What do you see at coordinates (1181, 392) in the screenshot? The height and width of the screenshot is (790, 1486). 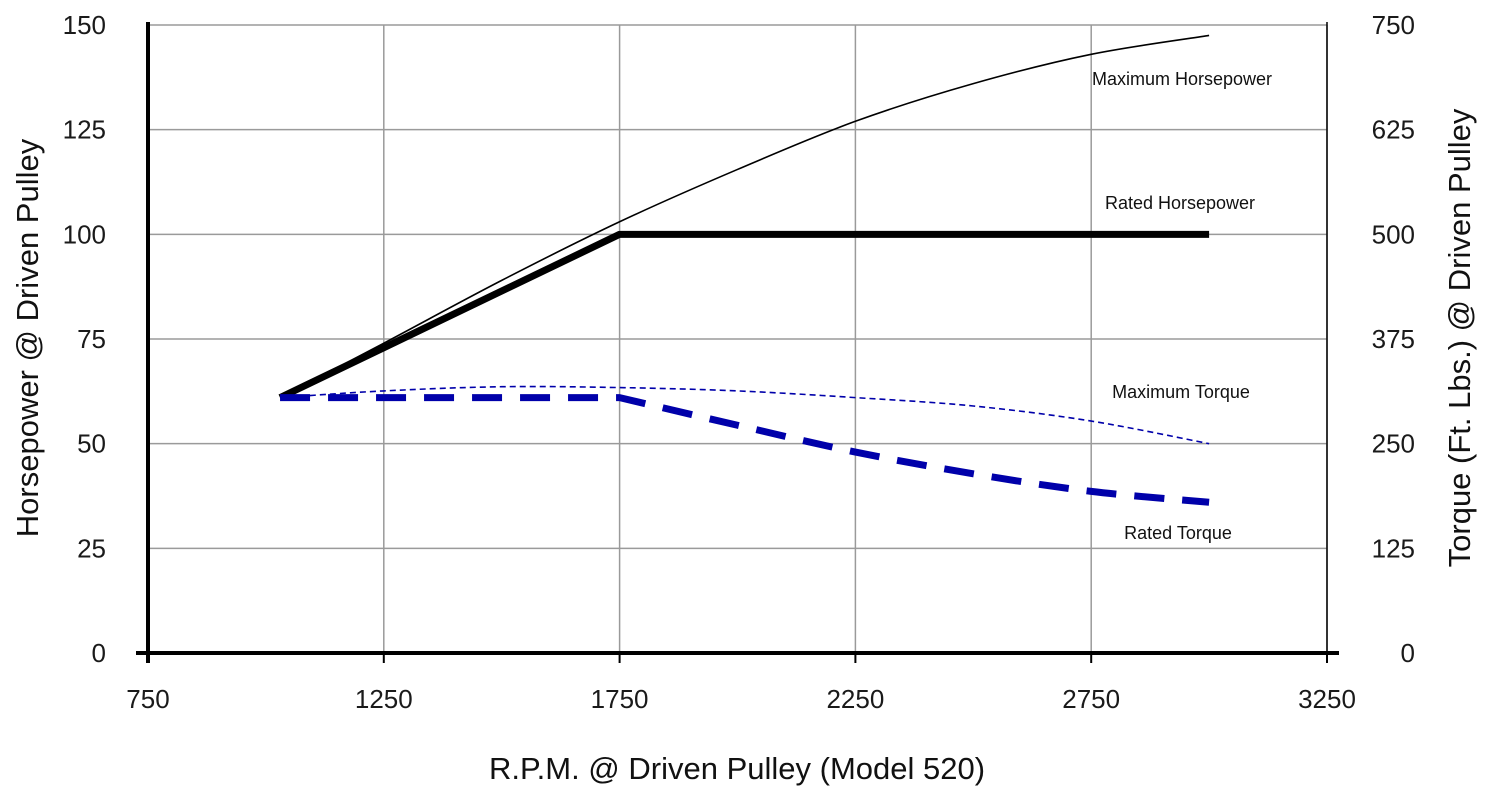 I see `max-torque-label: Maximum Torque` at bounding box center [1181, 392].